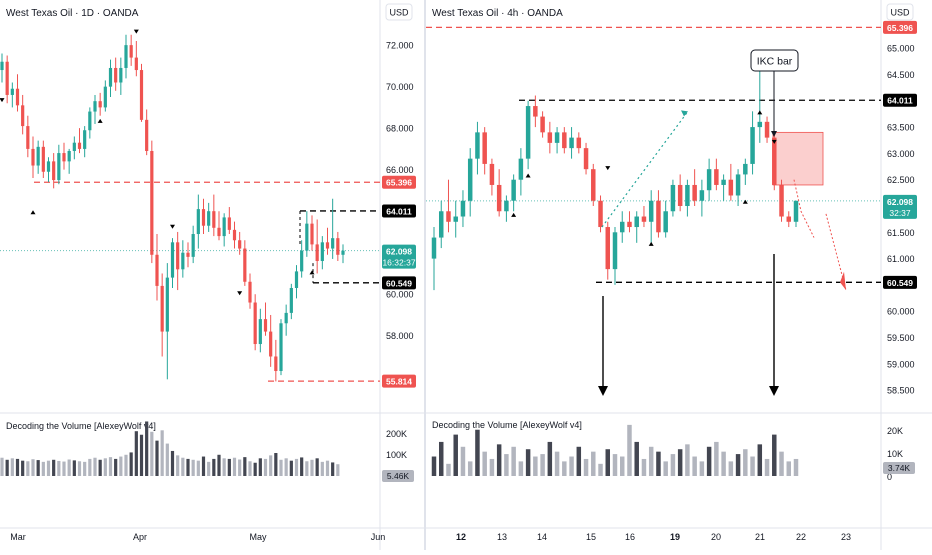 The height and width of the screenshot is (555, 932). What do you see at coordinates (497, 13) in the screenshot?
I see `chart-title: West Texas Oil · 4h · OANDA` at bounding box center [497, 13].